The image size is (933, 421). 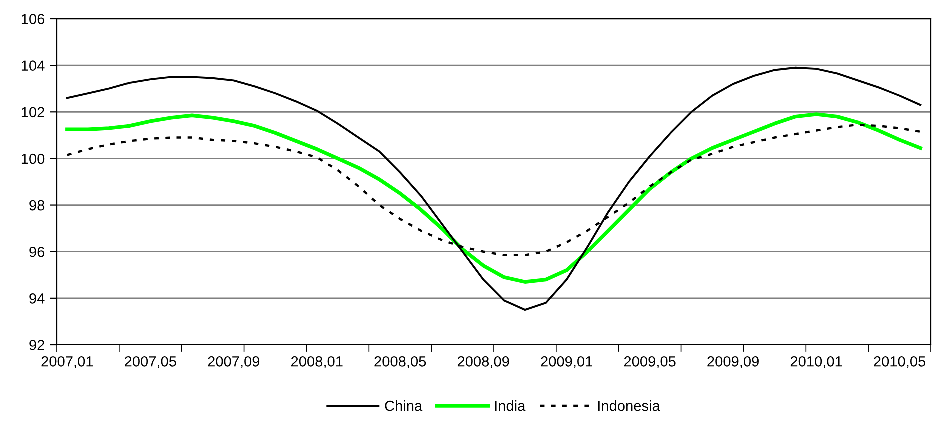 I want to click on y-tick-label: 96, so click(x=37, y=252).